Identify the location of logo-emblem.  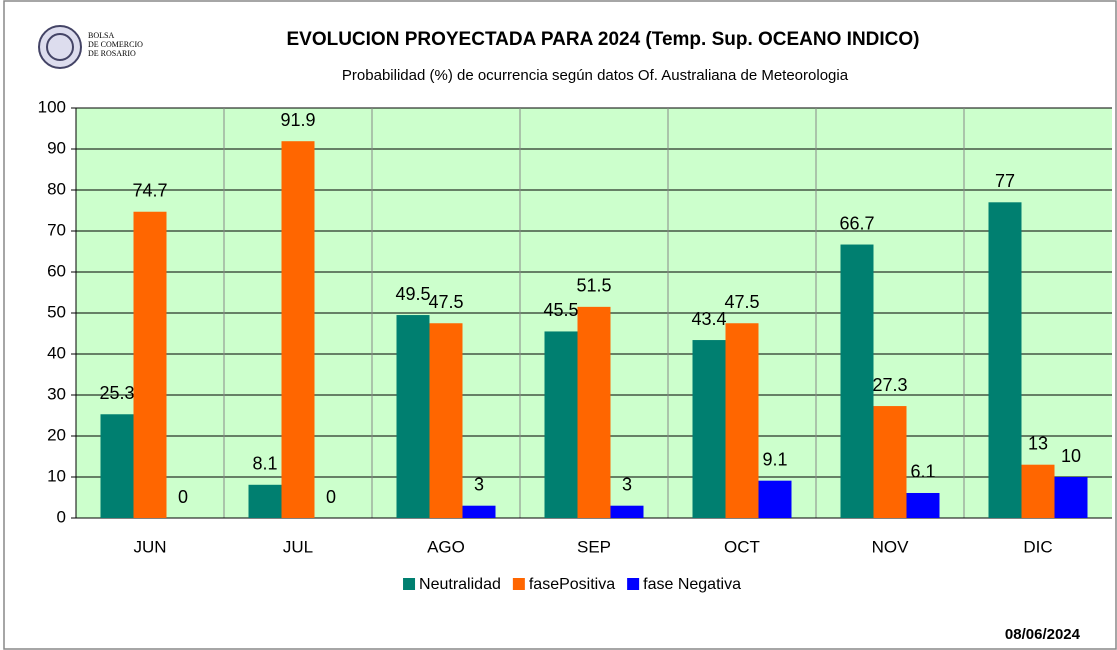
(60, 47).